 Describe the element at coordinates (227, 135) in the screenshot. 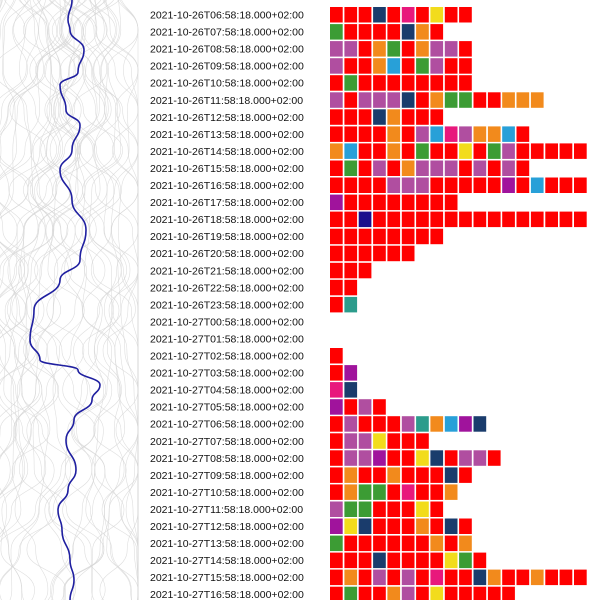

I see `row-time-label: 2021-10-26T13:58:18.000+02:00` at that location.